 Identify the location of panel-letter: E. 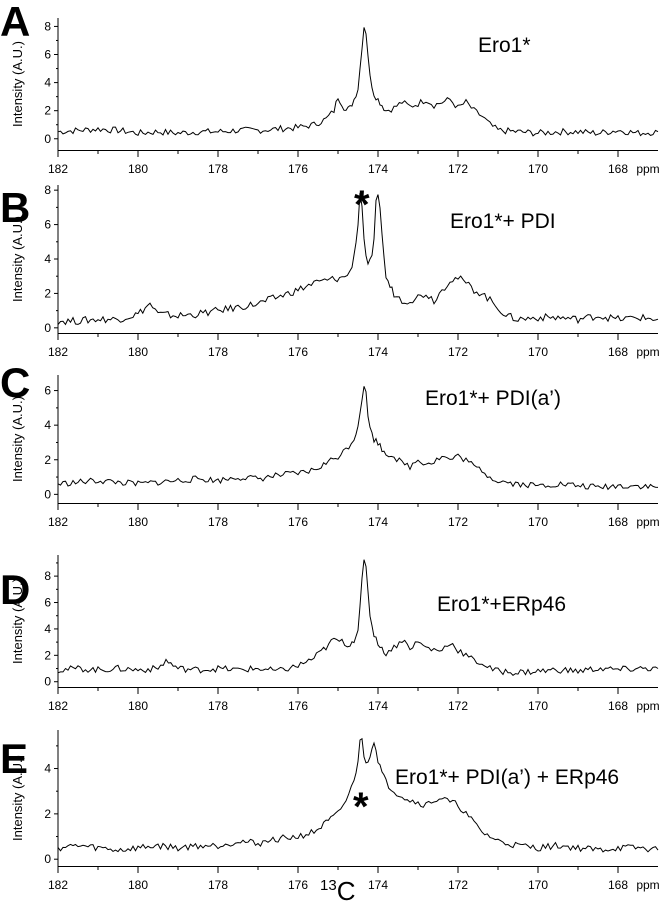
(14, 758).